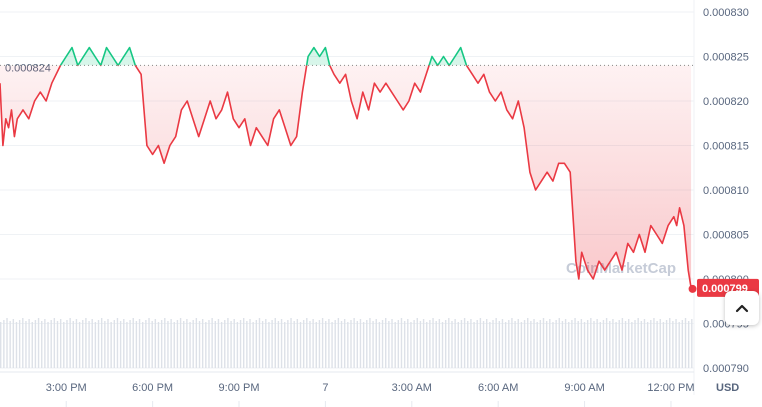  What do you see at coordinates (726, 102) in the screenshot?
I see `y-tick-label: 0.000820` at bounding box center [726, 102].